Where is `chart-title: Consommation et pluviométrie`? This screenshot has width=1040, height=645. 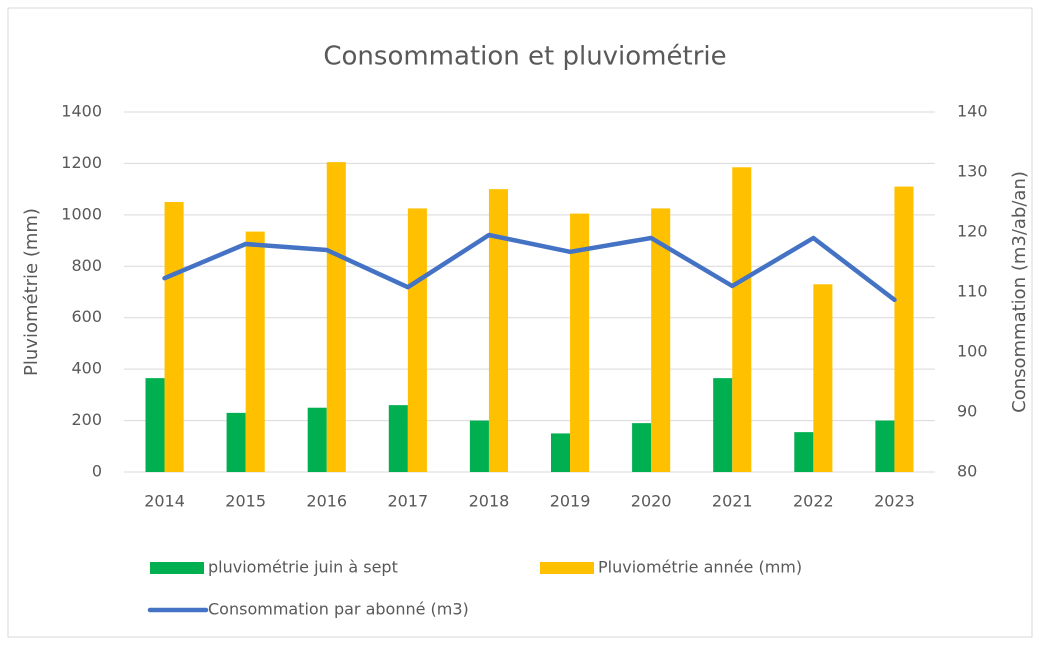
chart-title: Consommation et pluviométrie is located at coordinates (524, 57).